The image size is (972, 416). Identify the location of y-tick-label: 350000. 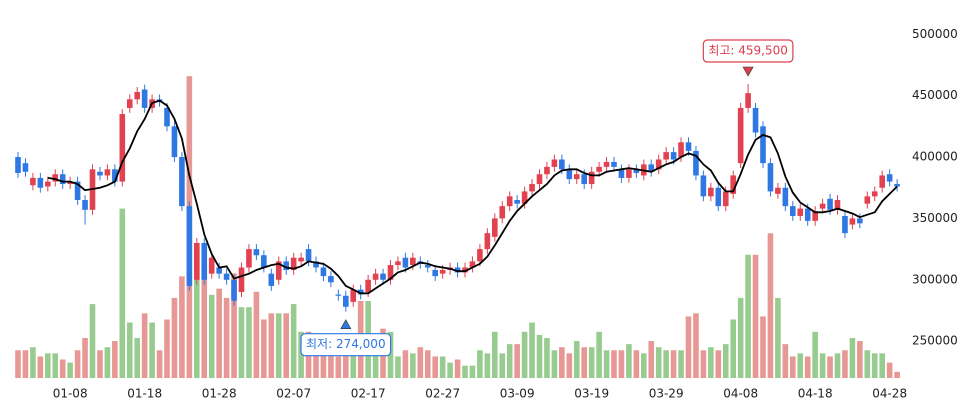
(935, 218).